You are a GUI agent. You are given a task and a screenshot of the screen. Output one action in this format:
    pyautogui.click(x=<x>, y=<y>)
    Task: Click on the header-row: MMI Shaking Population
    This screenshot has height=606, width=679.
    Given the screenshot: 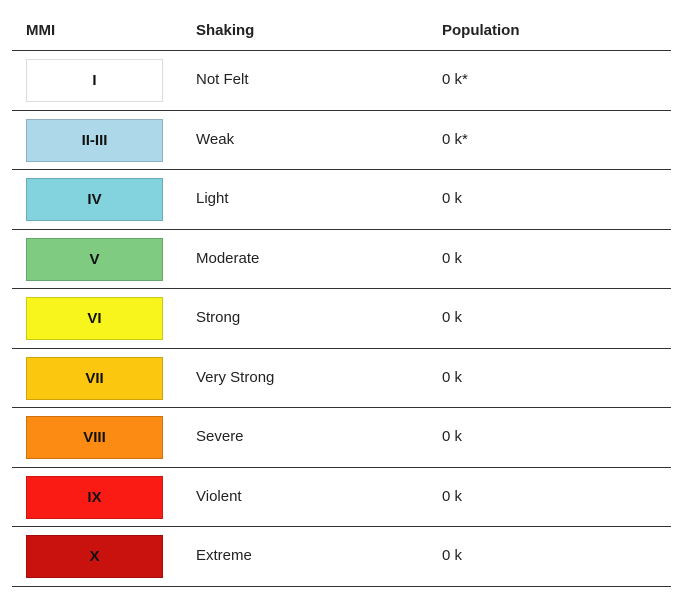 What is the action you would take?
    pyautogui.click(x=341, y=25)
    